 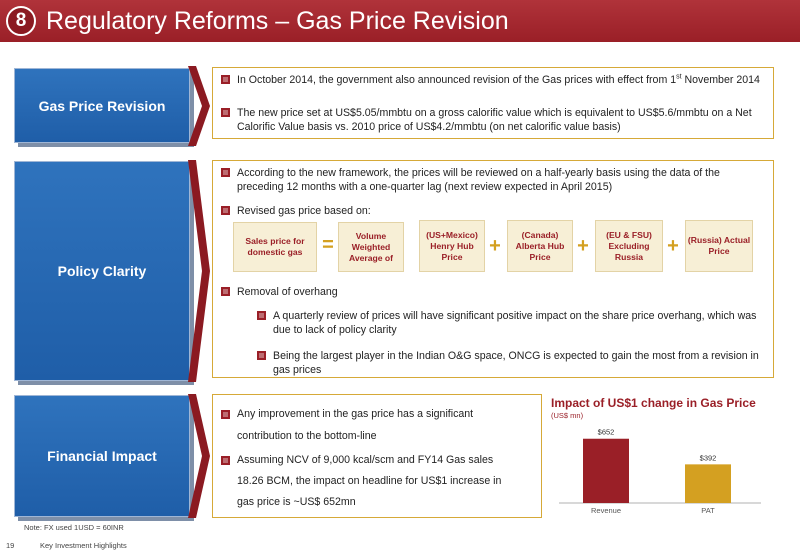 What do you see at coordinates (708, 510) in the screenshot?
I see `category-label-pat: PAT` at bounding box center [708, 510].